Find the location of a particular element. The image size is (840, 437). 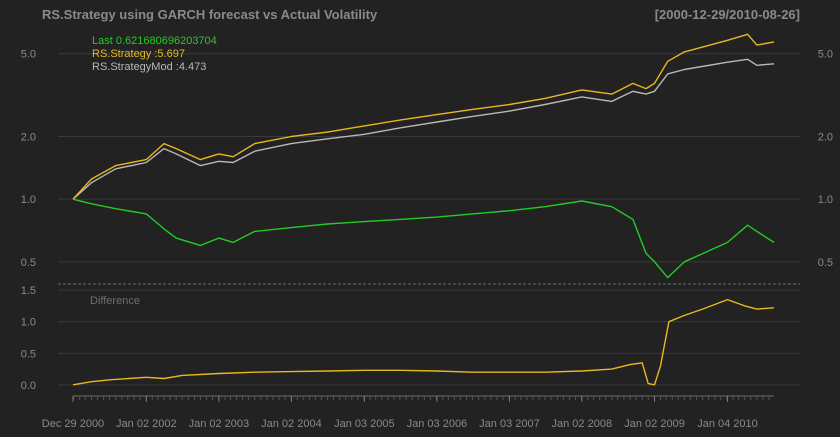

diff-y-tick: 1.5 is located at coordinates (28, 291).